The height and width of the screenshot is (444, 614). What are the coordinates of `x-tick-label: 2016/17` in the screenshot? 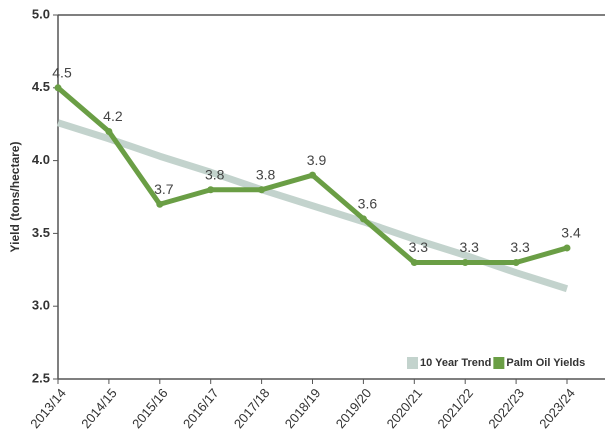 It's located at (201, 408).